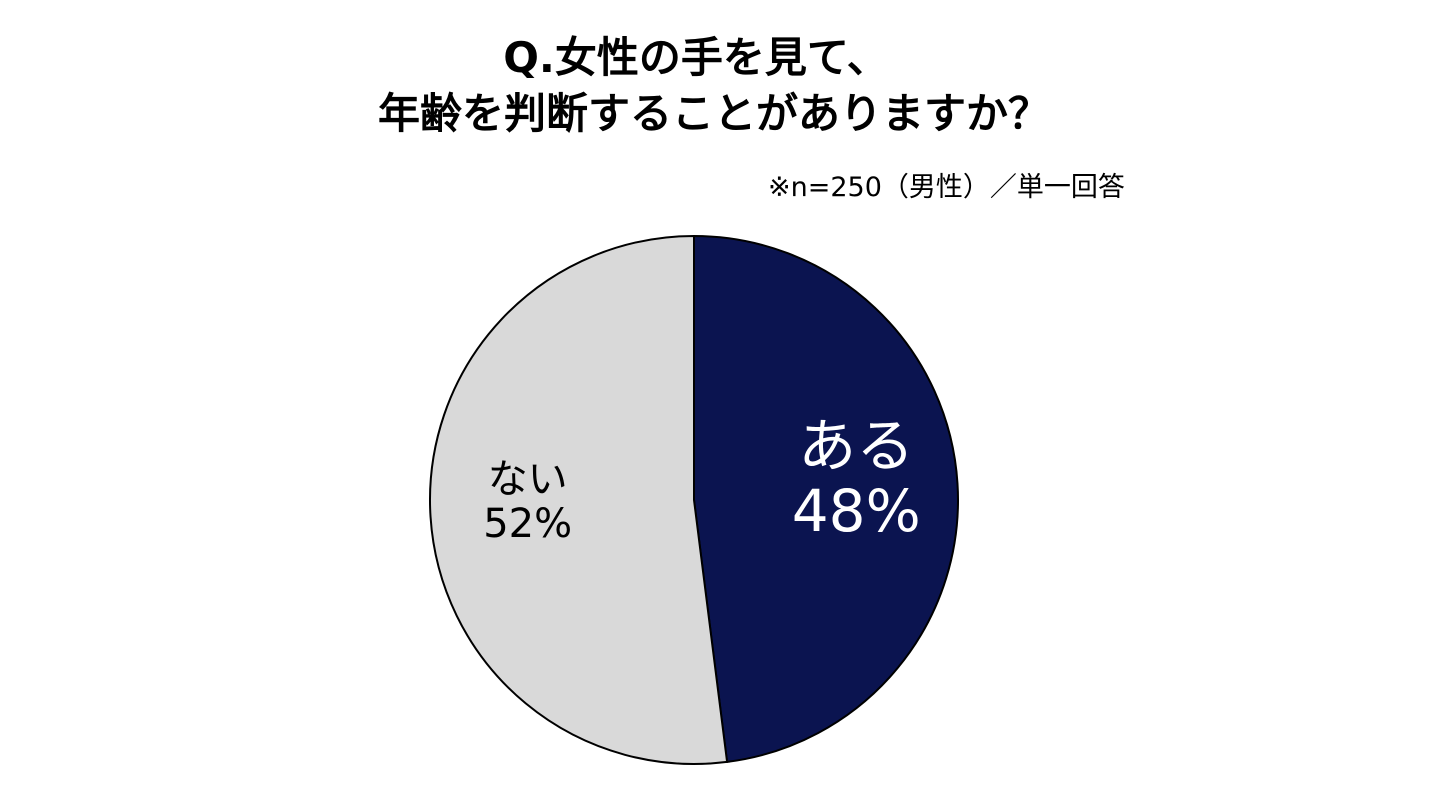 This screenshot has height=810, width=1440. Describe the element at coordinates (946, 187) in the screenshot. I see `sample-note: ※n=250（男性）／単一回答` at that location.